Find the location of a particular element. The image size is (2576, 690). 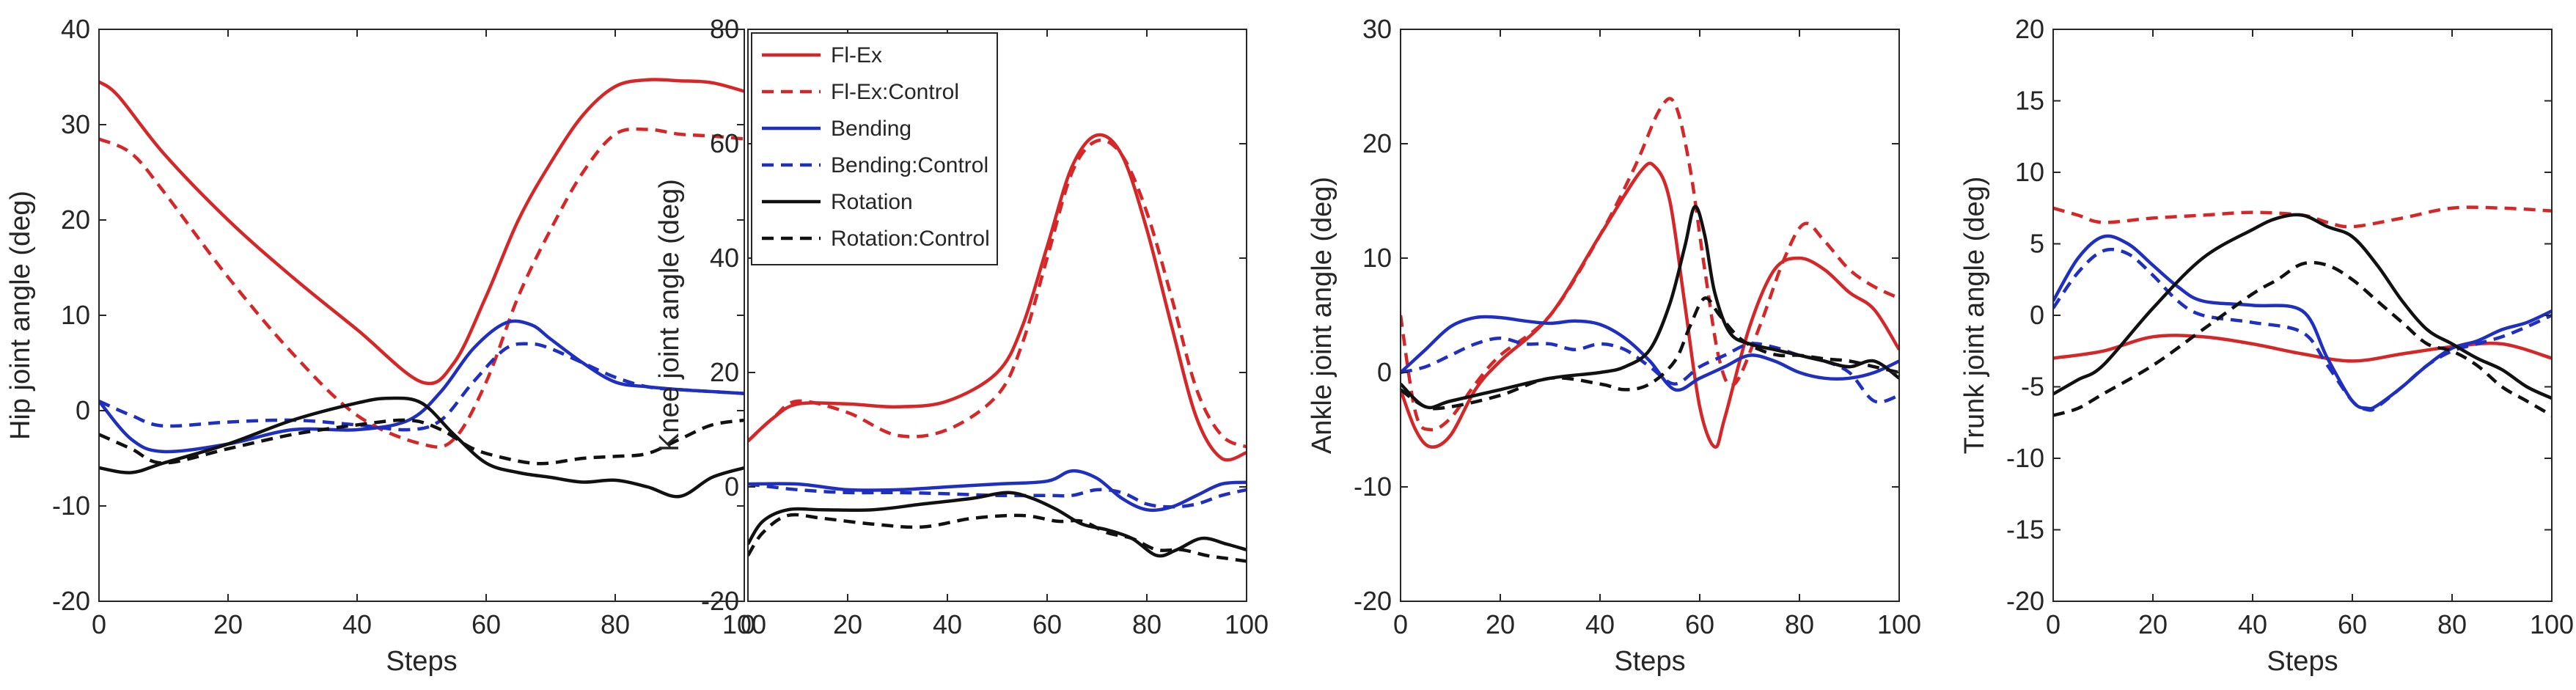

legend-label: Fl-Ex:Control is located at coordinates (895, 92).